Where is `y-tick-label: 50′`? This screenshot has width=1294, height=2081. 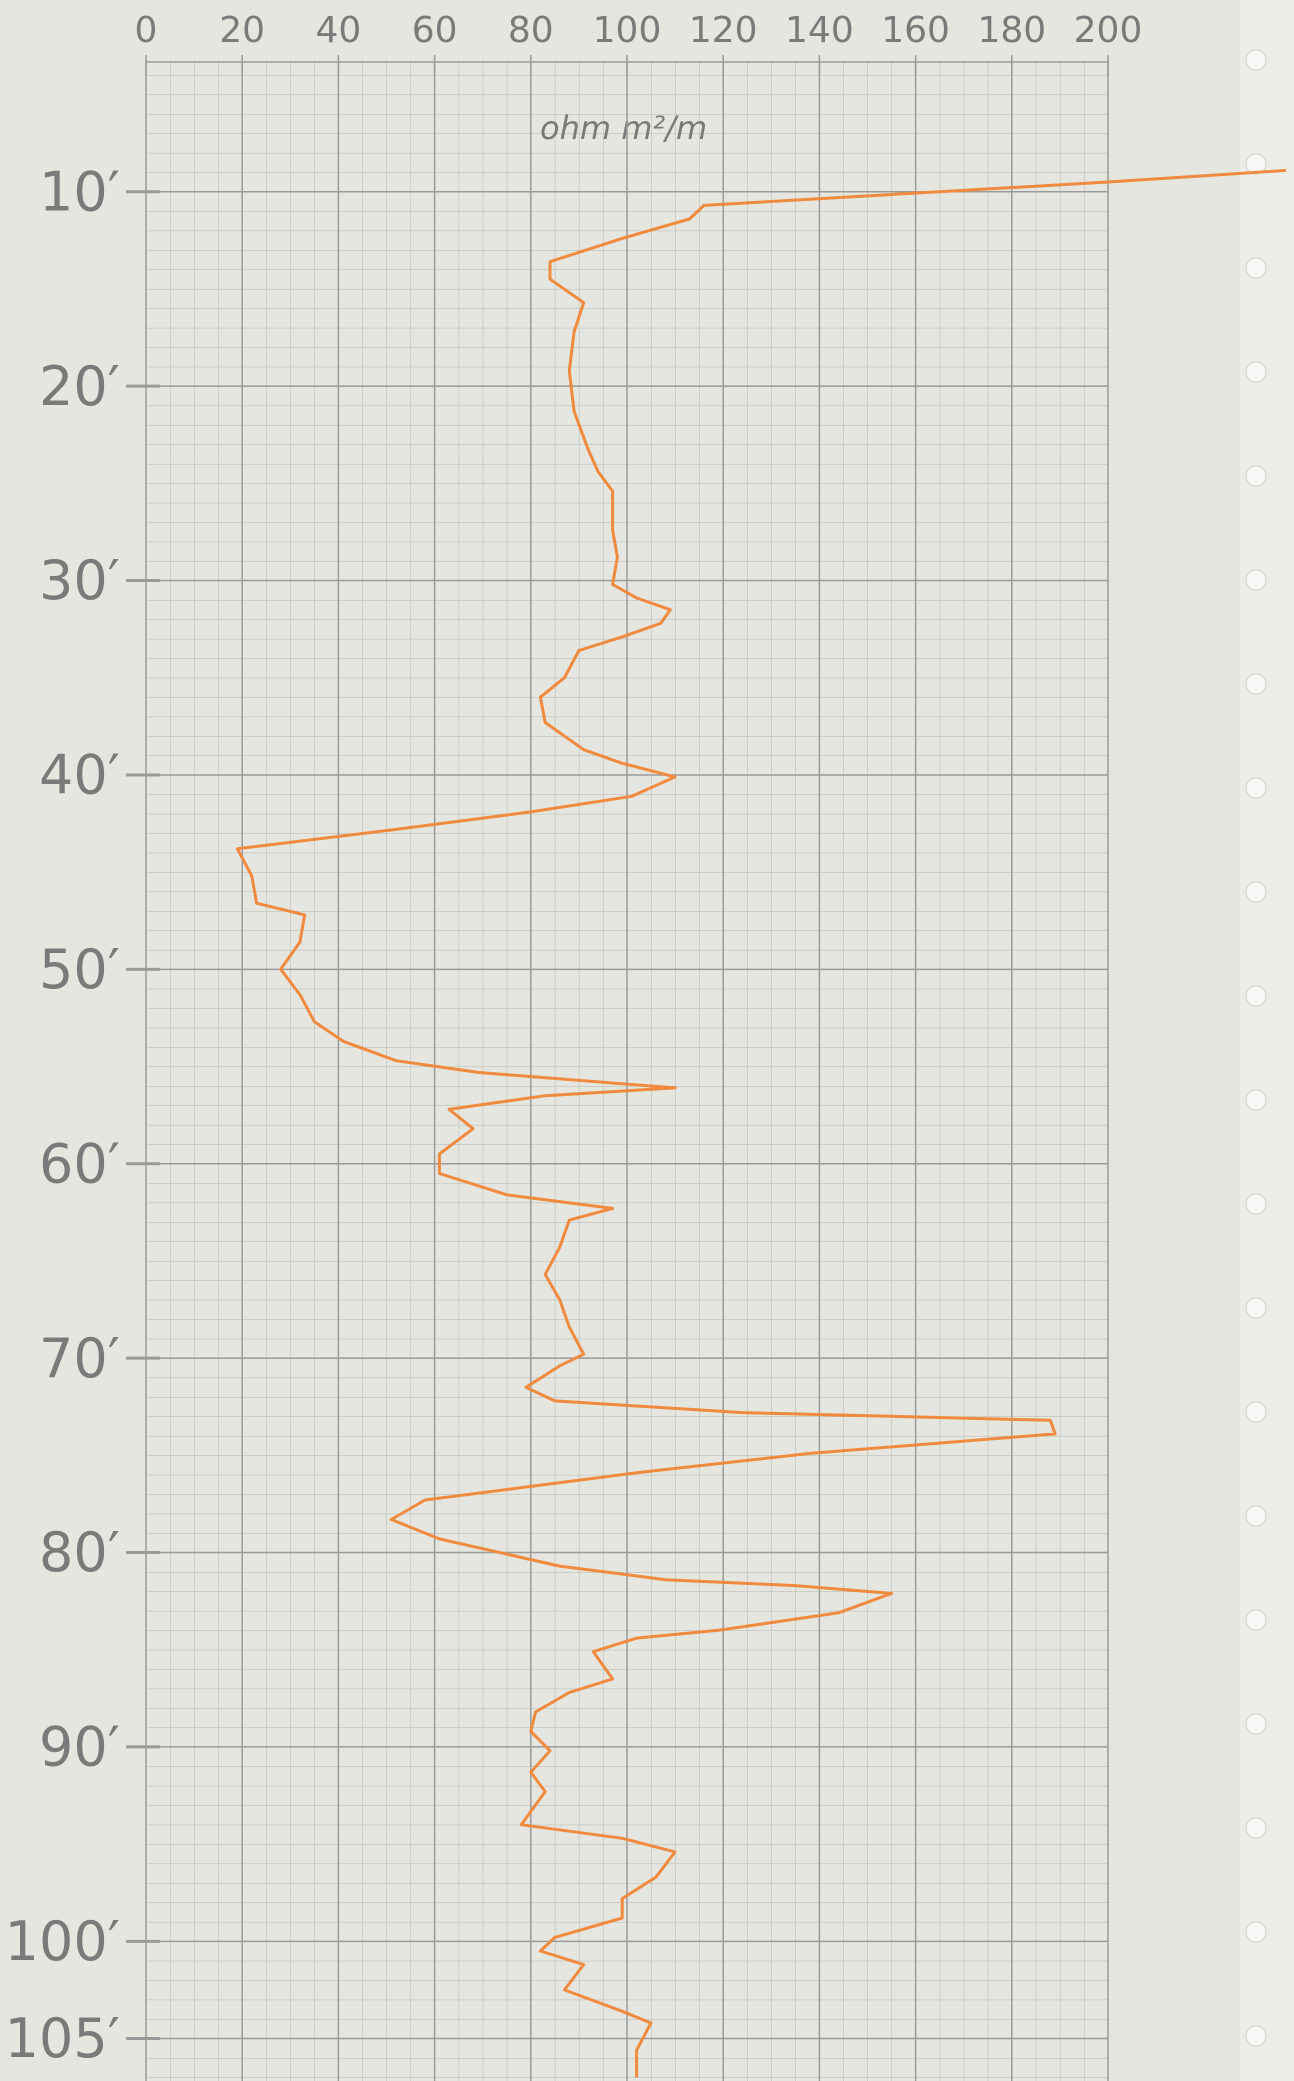
y-tick-label: 50′ is located at coordinates (79, 969).